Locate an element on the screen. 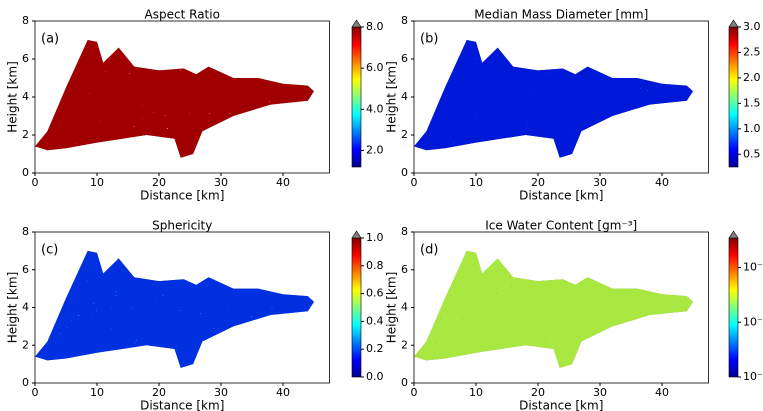 The image size is (763, 411). panel-label: (b) is located at coordinates (429, 39).